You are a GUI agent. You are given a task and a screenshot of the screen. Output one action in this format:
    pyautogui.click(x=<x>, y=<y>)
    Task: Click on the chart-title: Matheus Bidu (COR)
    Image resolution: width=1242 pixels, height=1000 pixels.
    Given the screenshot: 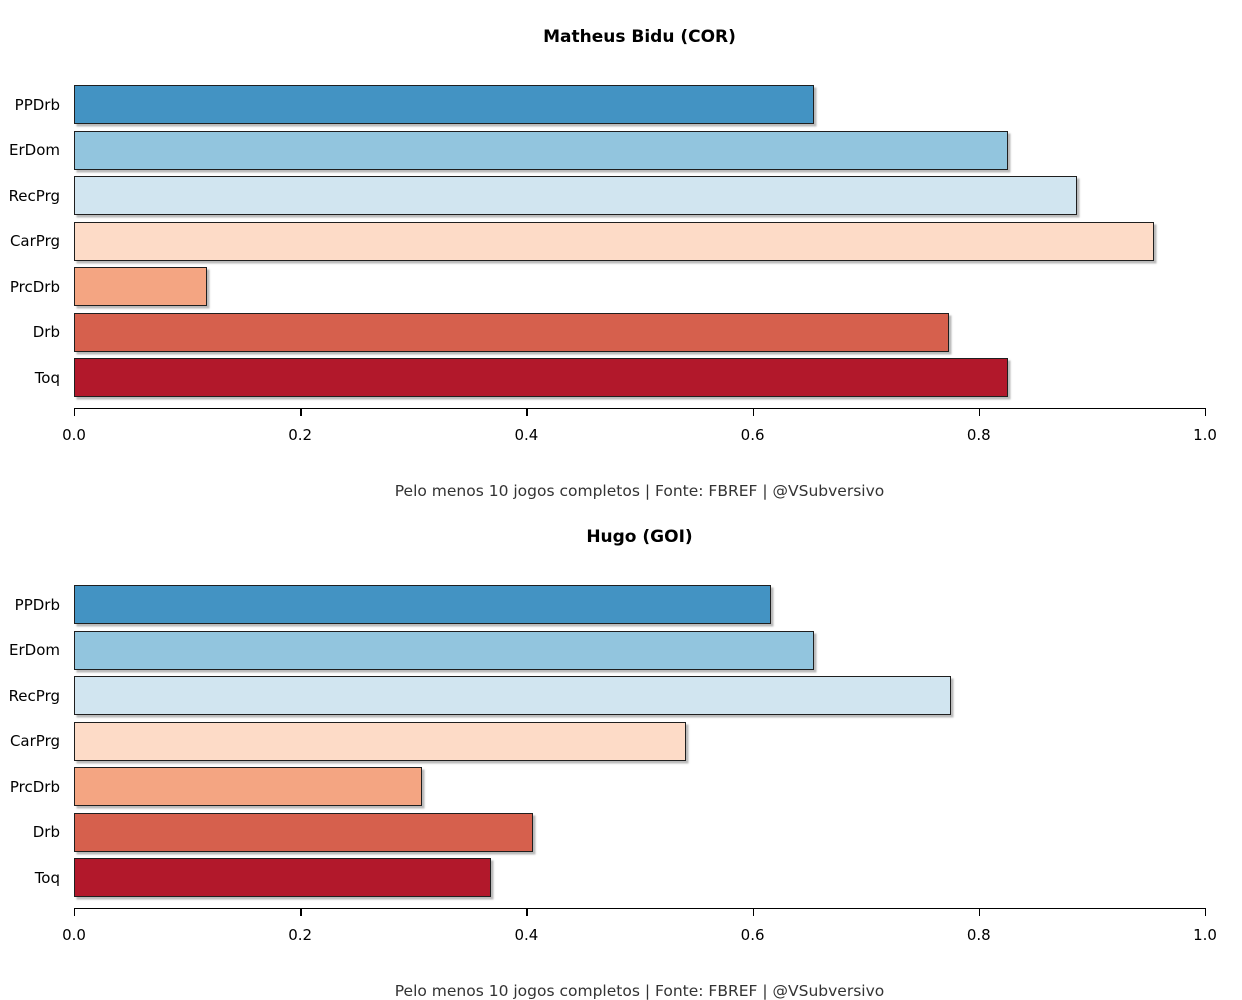 What is the action you would take?
    pyautogui.click(x=639, y=37)
    